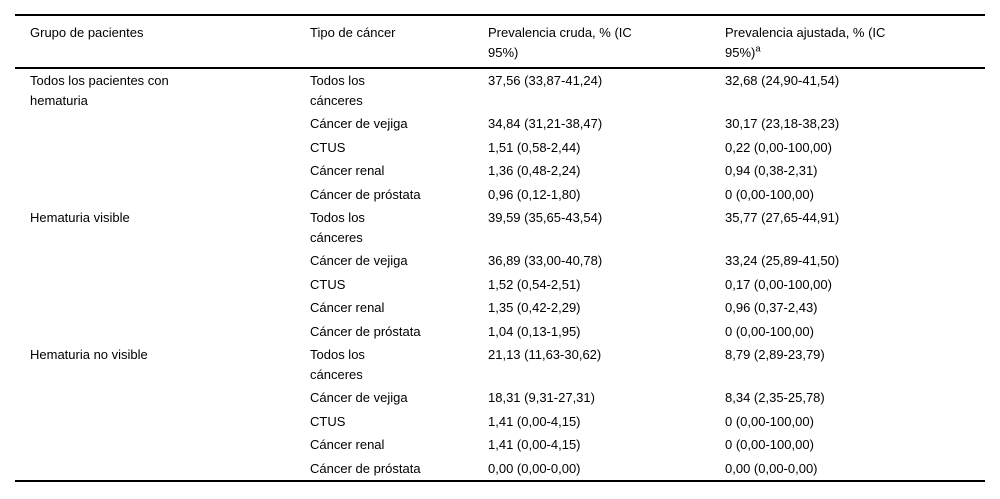  I want to click on col-header-adjusted-prevalence: Prevalencia ajustada, % (IC 95%)a, so click(847, 41).